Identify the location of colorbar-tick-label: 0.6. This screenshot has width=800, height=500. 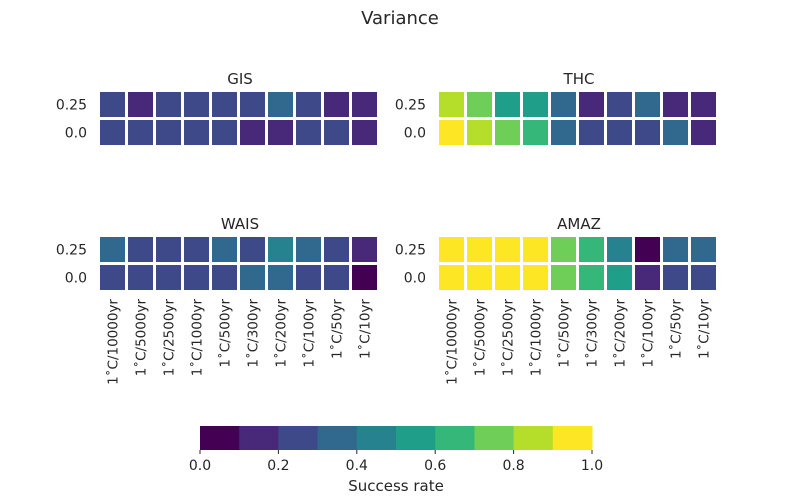
(435, 466).